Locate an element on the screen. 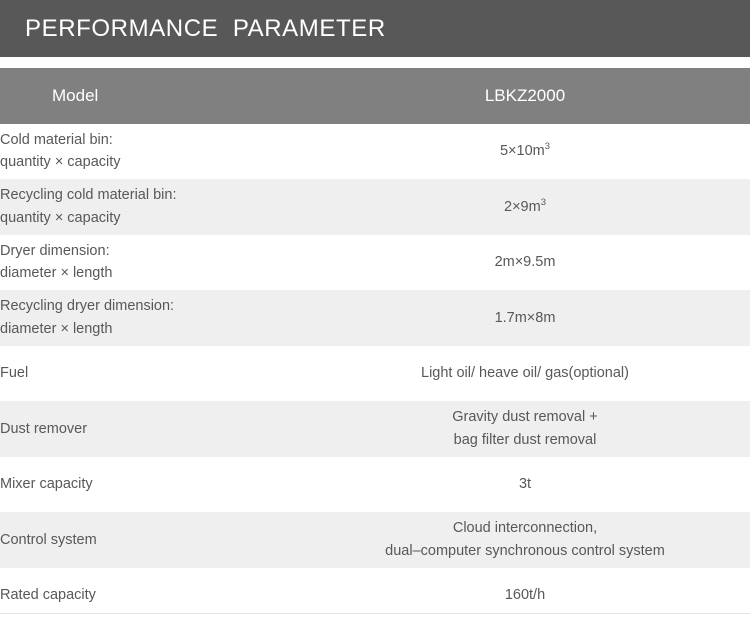 This screenshot has height=618, width=750. label-line-primary: Control system is located at coordinates (48, 539).